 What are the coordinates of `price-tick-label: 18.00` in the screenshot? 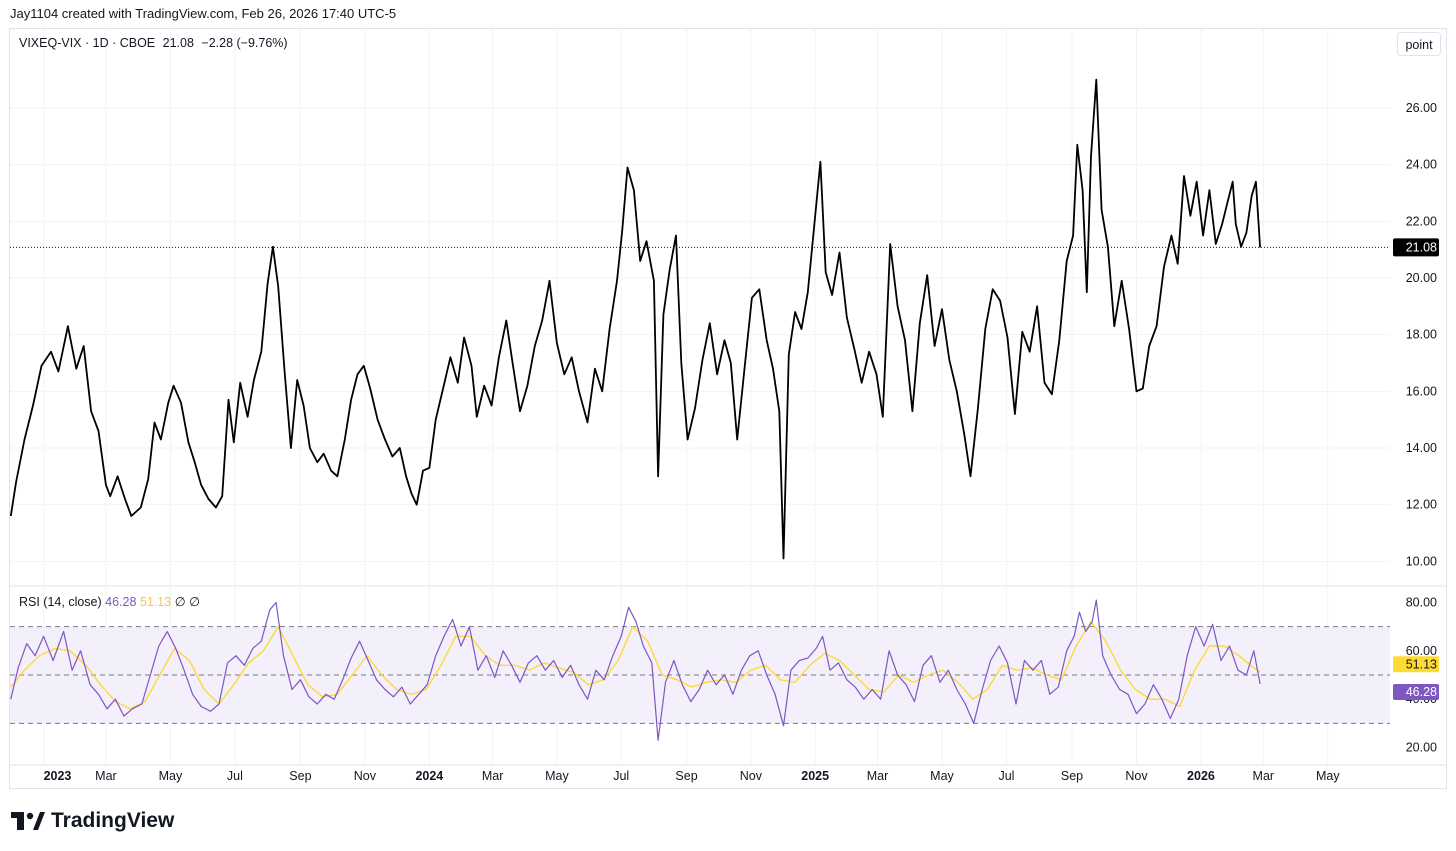 It's located at (1421, 335).